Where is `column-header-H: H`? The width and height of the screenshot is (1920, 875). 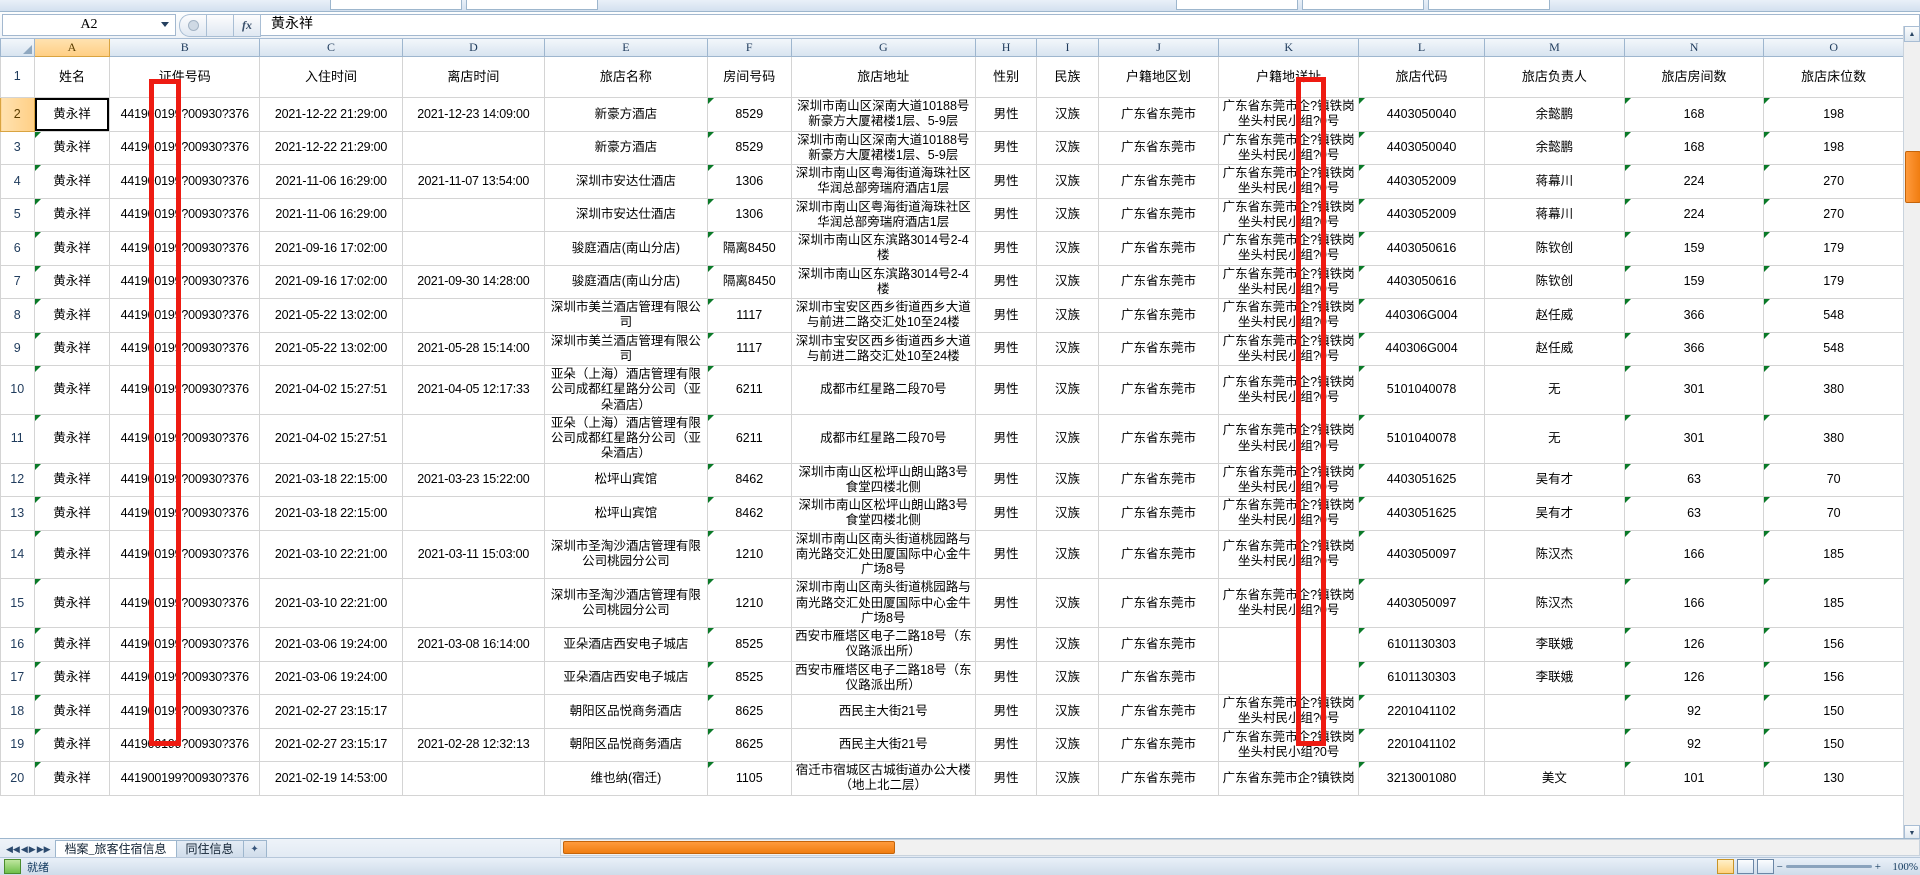
column-header-H: H is located at coordinates (1006, 48).